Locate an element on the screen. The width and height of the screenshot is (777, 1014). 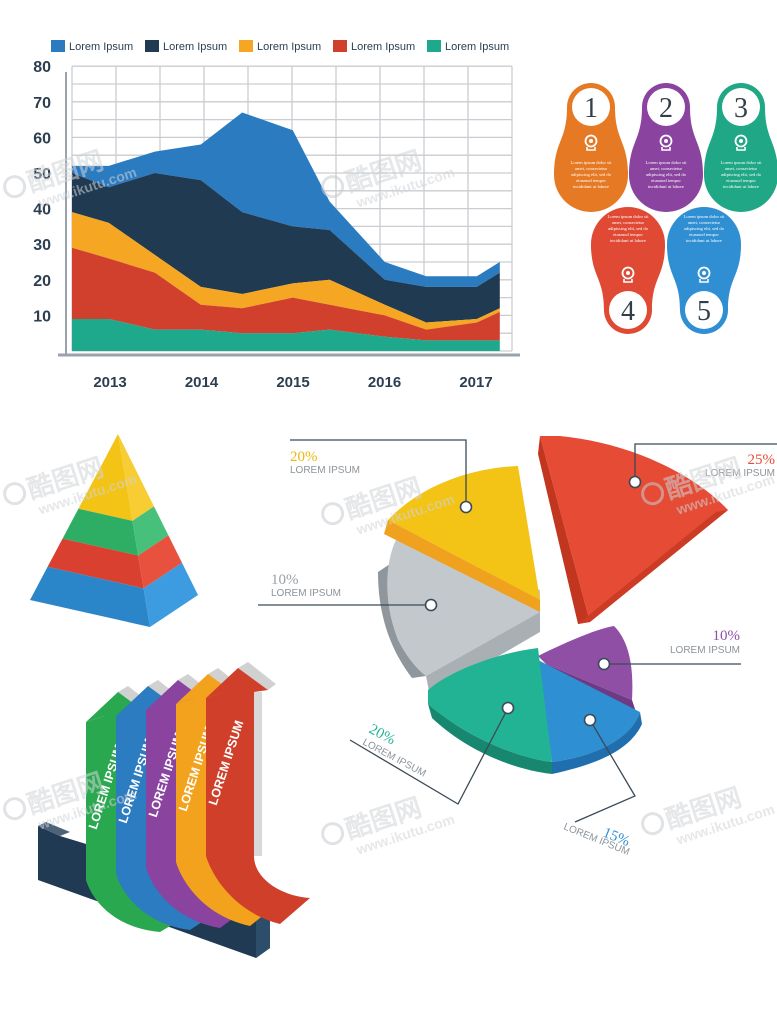
pie-slice-blue-top is located at coordinates (589, 711).